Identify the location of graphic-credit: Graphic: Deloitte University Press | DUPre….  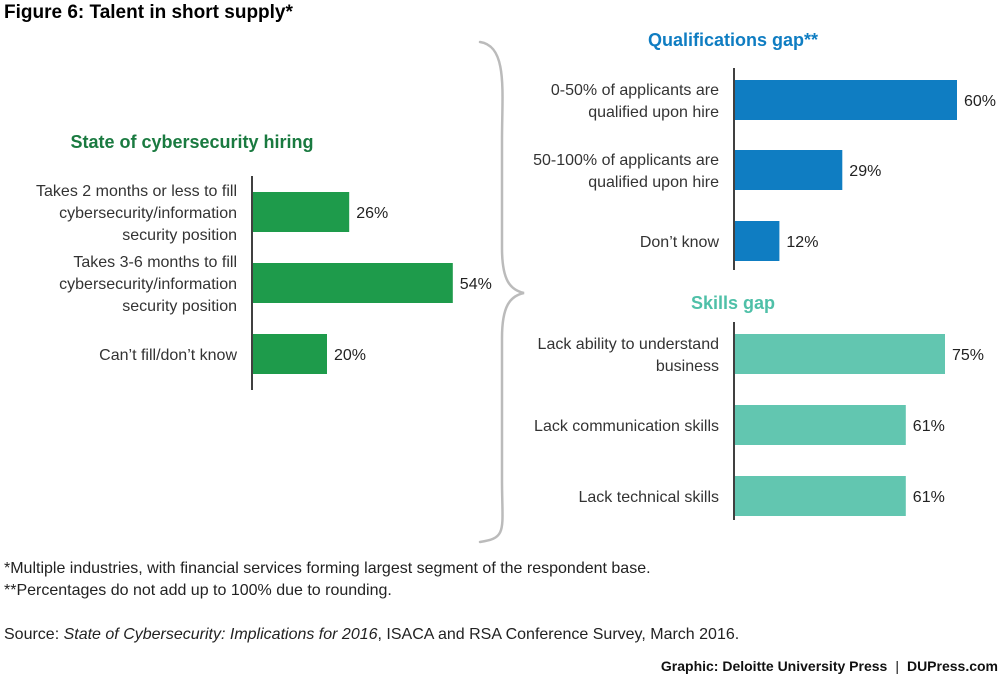
(829, 666).